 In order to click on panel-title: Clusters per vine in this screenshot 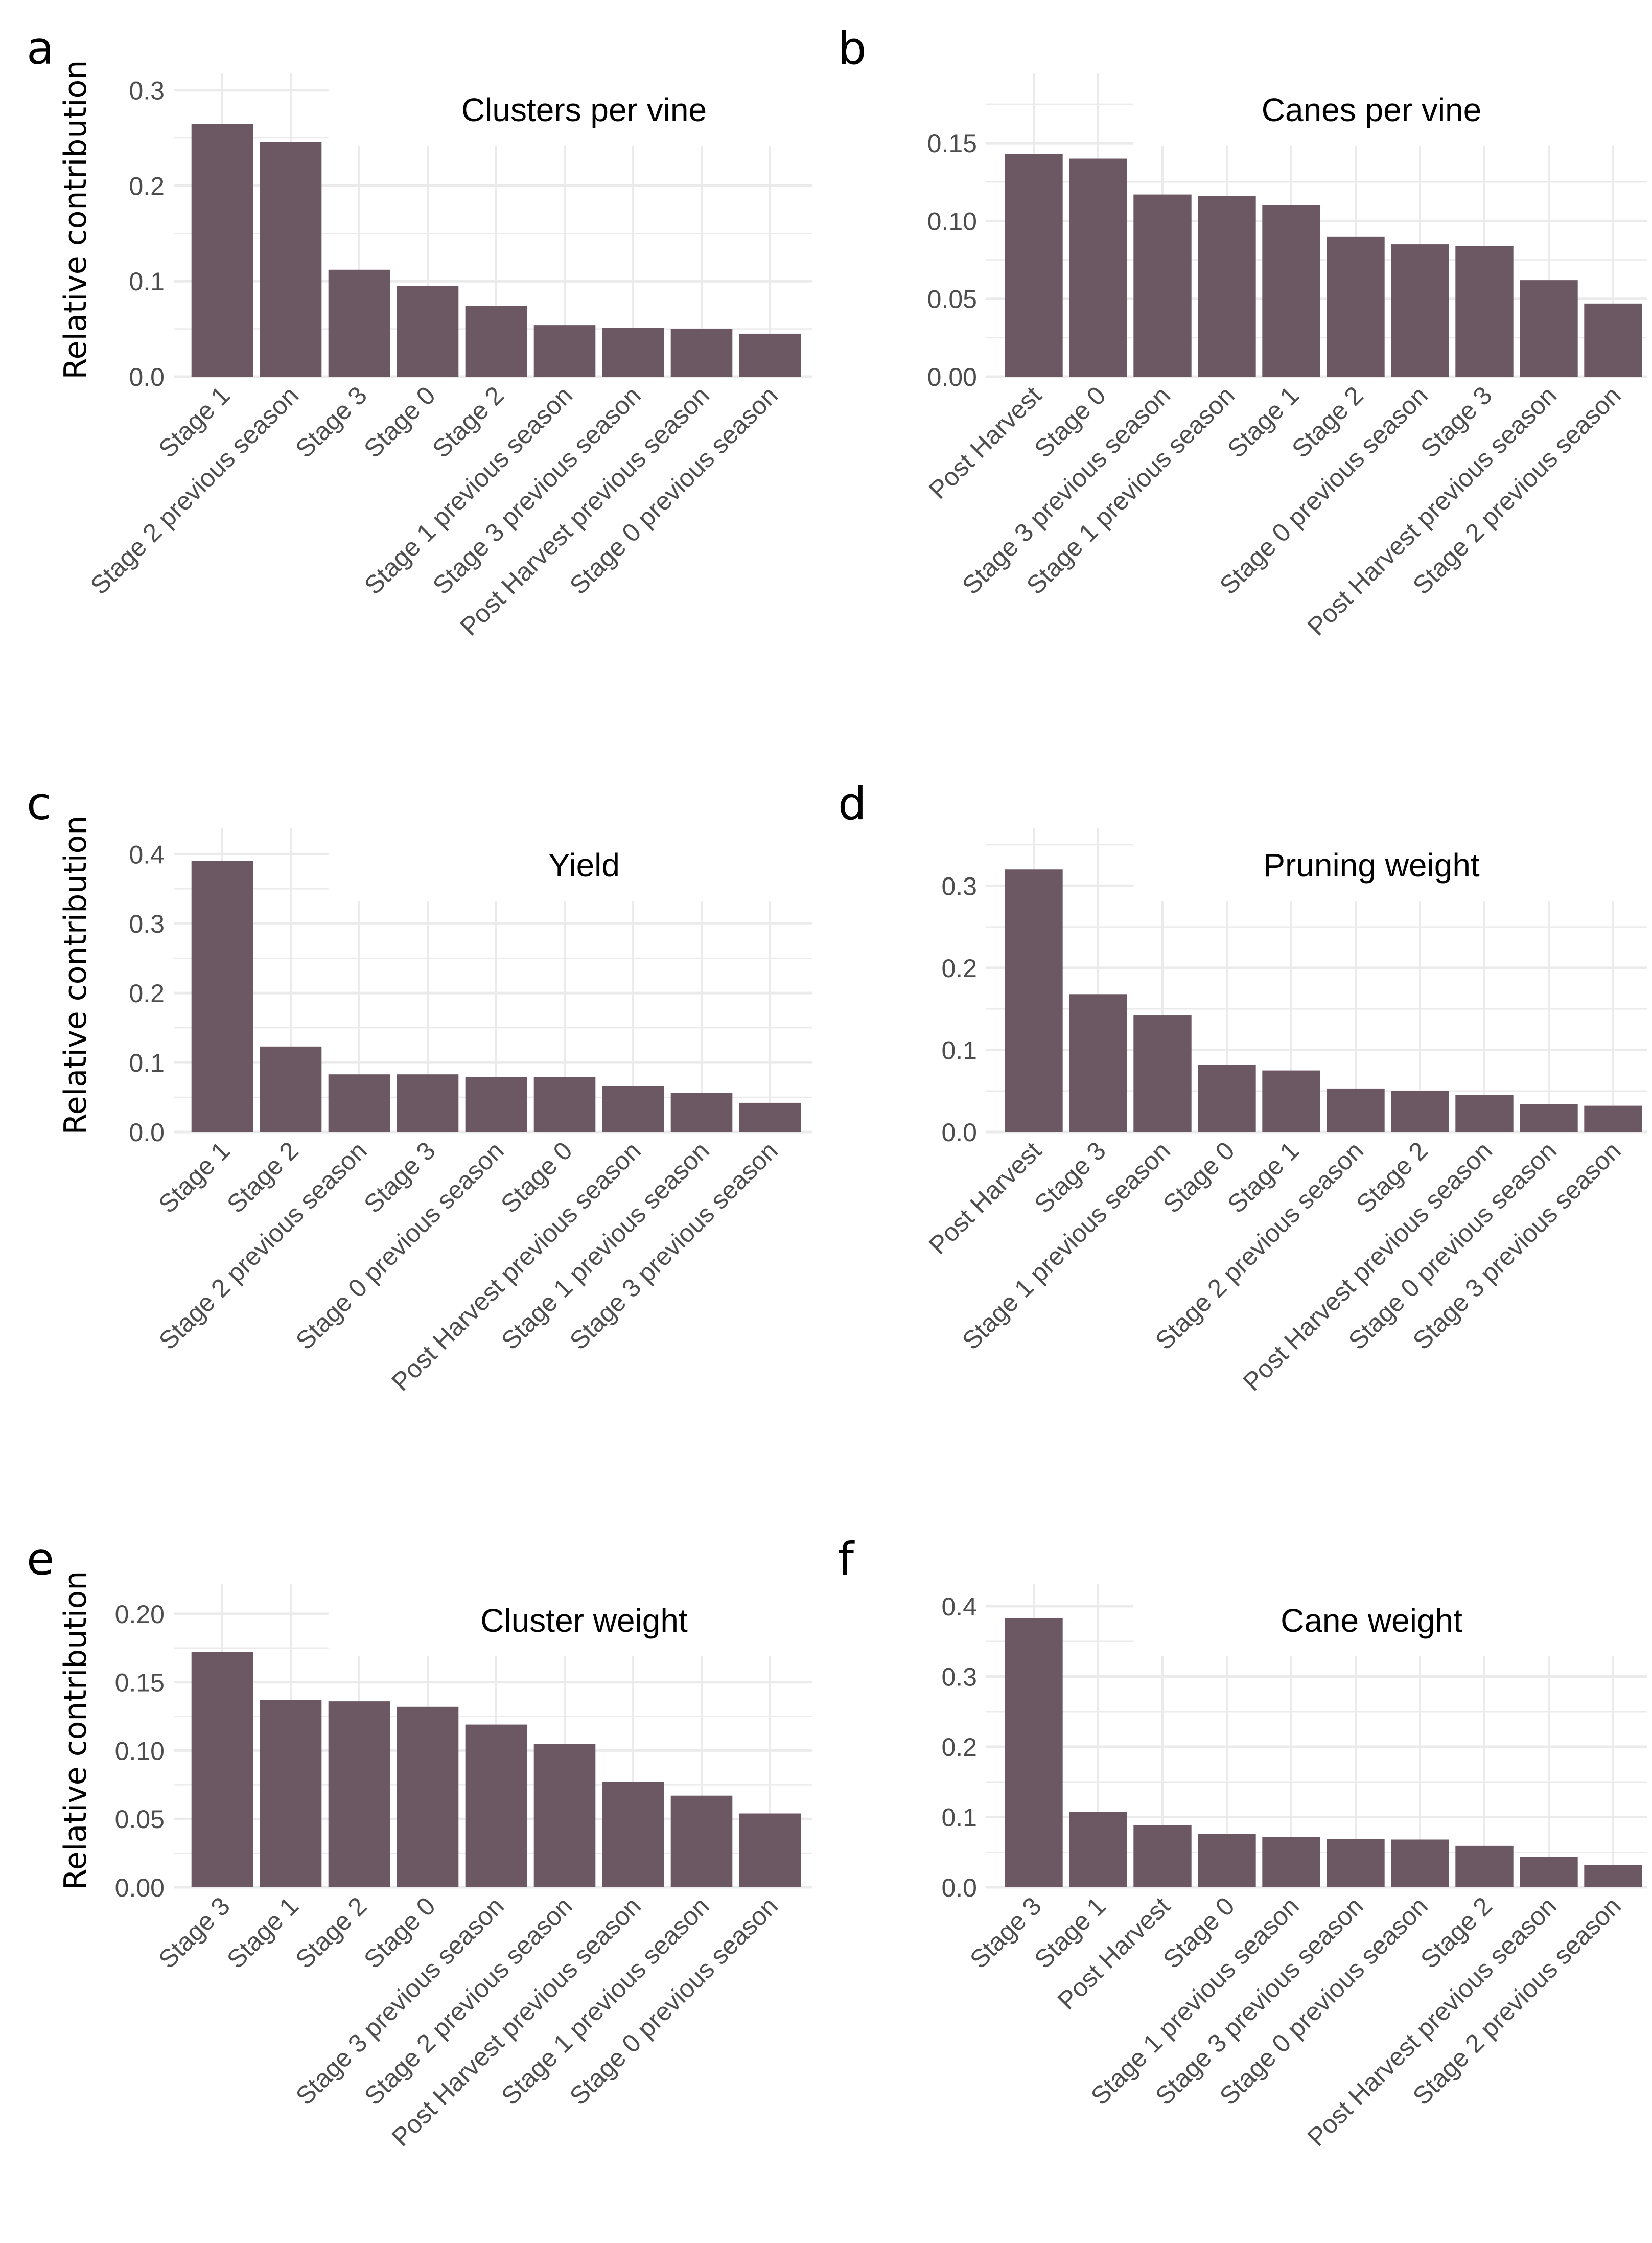, I will do `click(584, 110)`.